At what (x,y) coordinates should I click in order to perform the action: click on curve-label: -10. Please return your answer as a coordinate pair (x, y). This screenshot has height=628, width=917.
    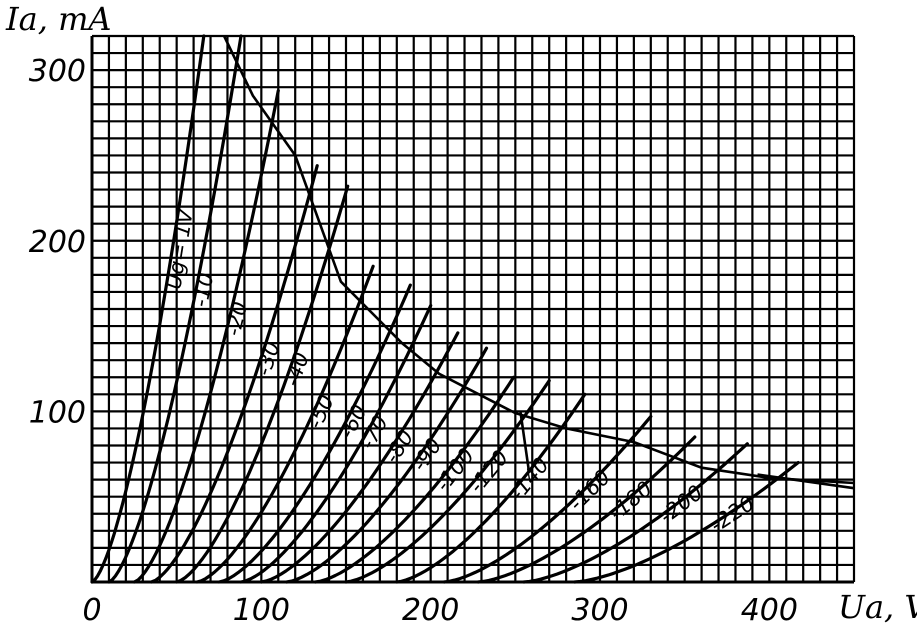
    Looking at the image, I should click on (203, 290).